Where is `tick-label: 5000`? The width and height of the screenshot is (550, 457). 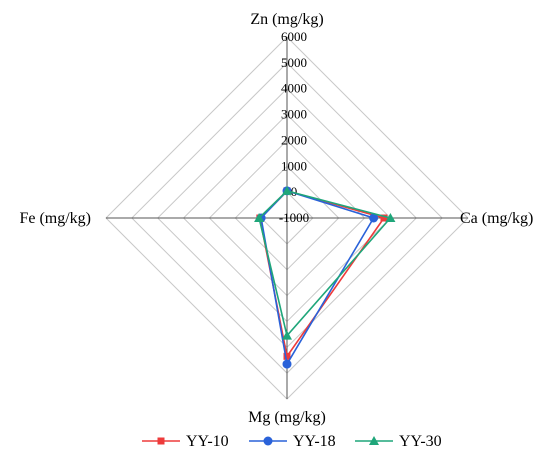 tick-label: 5000 is located at coordinates (294, 62).